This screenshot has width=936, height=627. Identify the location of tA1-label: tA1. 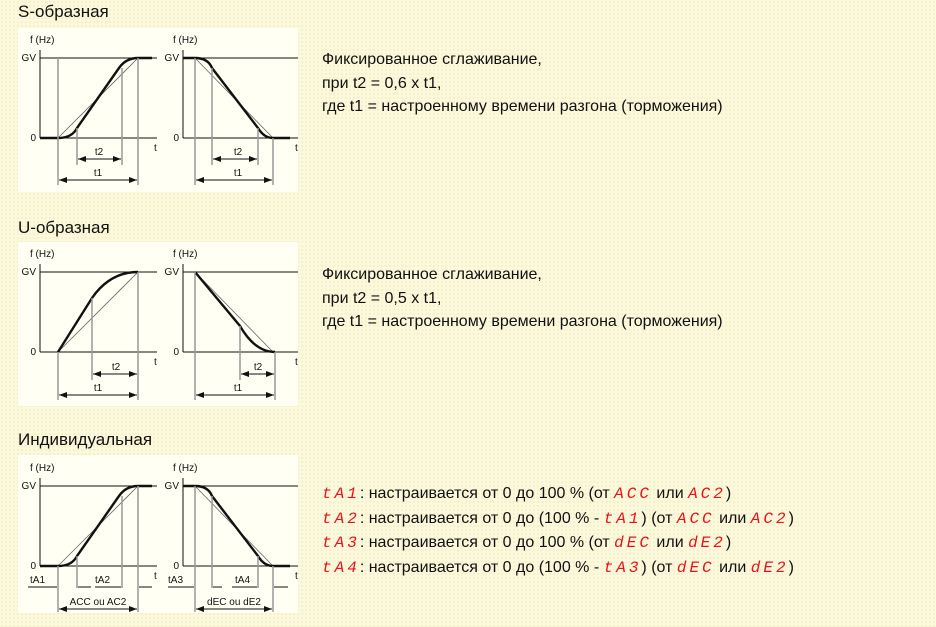
(37, 580).